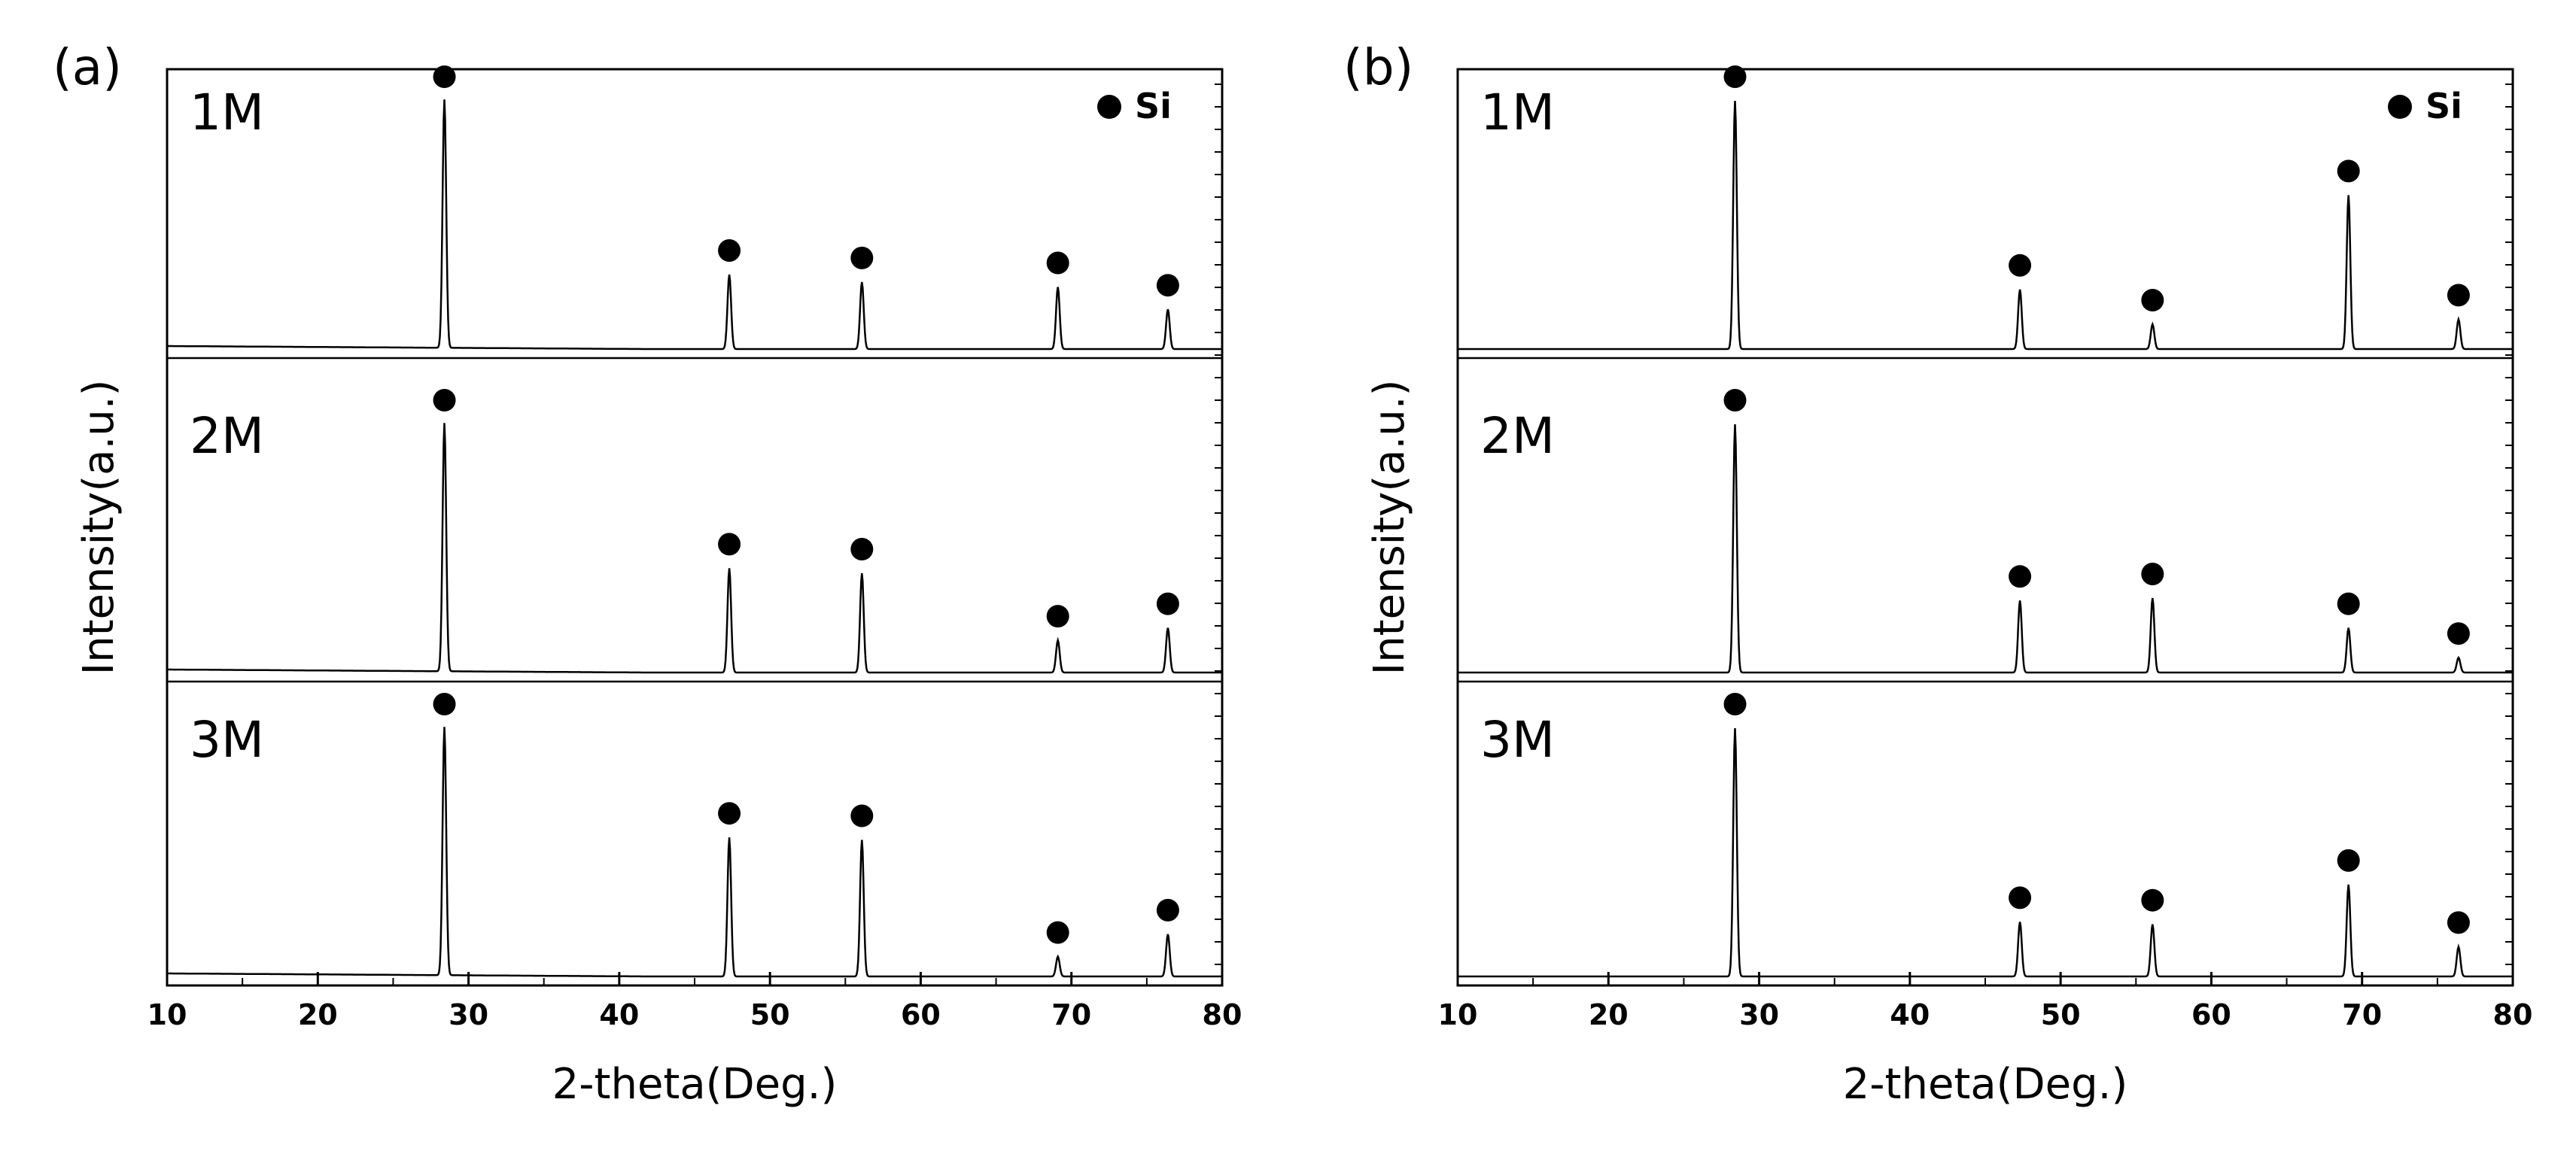  Describe the element at coordinates (1378, 67) in the screenshot. I see `panel-label: (b)` at that location.